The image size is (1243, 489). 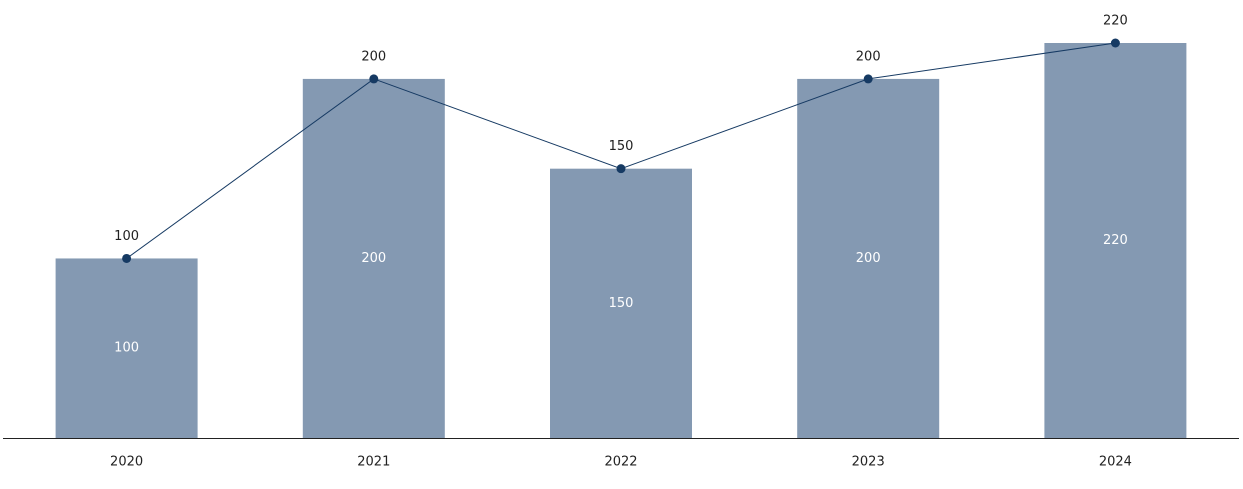 I want to click on x-tick-label: 2020, so click(x=126, y=462).